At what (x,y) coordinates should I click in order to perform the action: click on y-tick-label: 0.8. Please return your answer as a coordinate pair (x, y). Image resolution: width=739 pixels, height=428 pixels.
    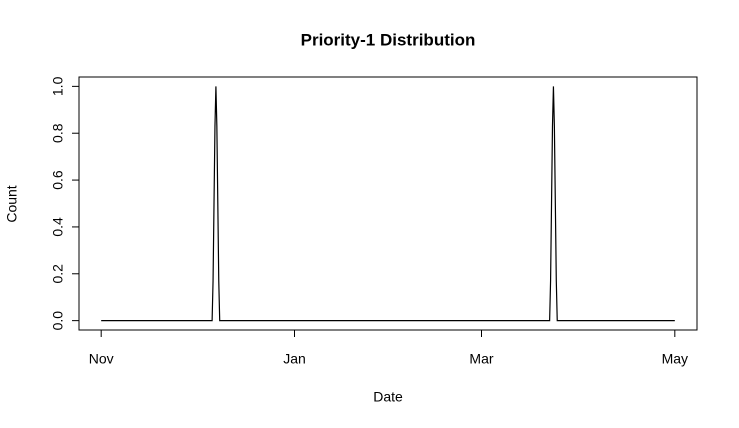
    Looking at the image, I should click on (58, 133).